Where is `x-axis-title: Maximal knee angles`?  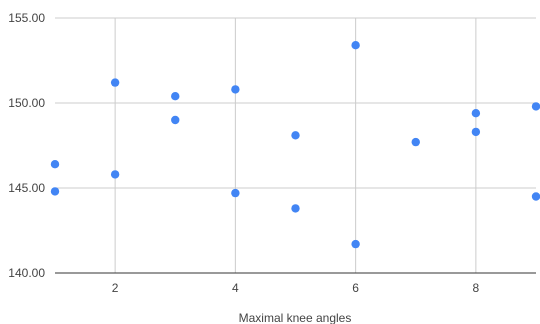 x-axis-title: Maximal knee angles is located at coordinates (295, 317).